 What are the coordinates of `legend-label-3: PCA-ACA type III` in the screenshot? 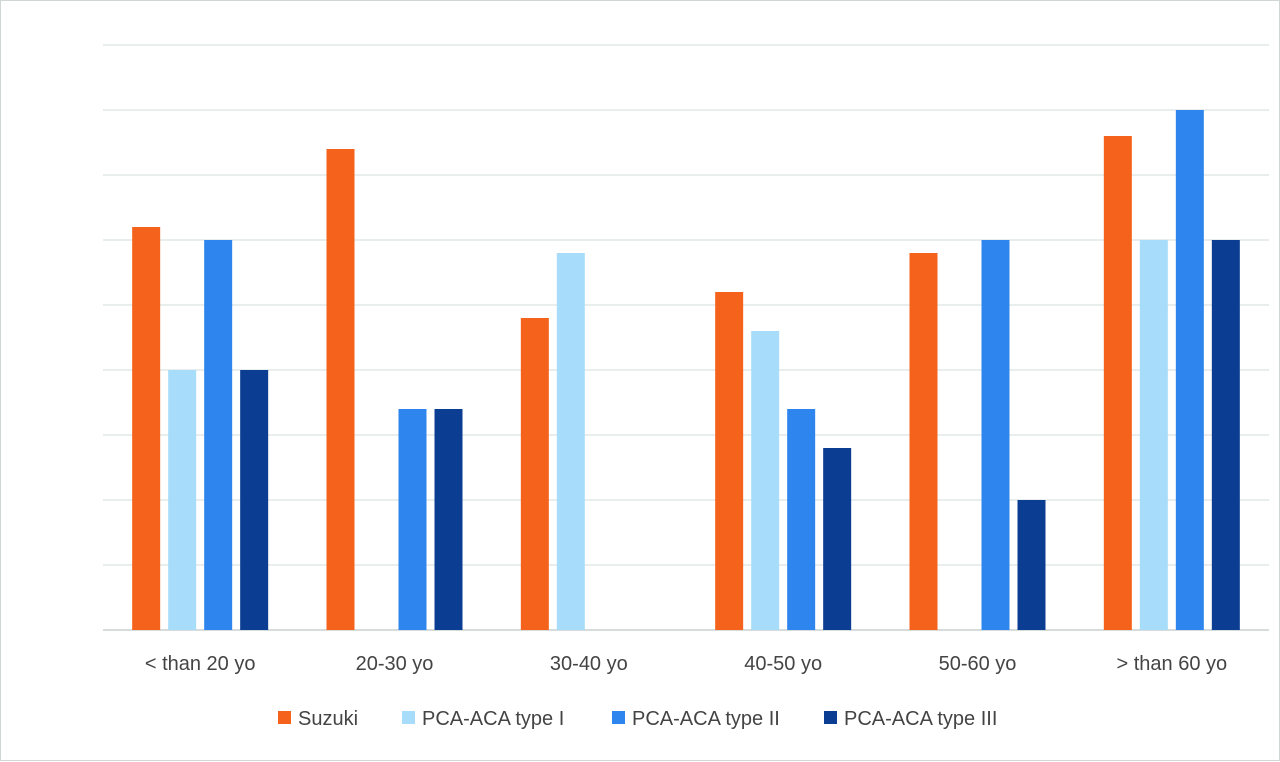 It's located at (920, 719).